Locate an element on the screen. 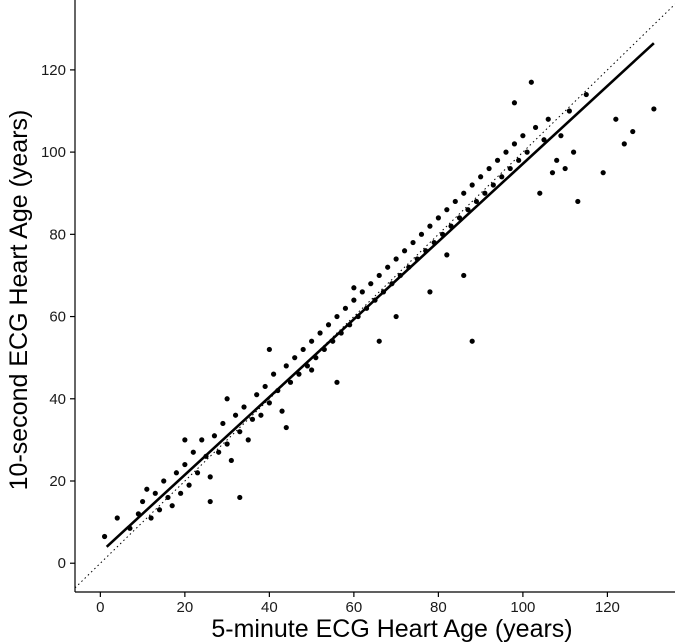  x-tick-label: 100 is located at coordinates (522, 607).